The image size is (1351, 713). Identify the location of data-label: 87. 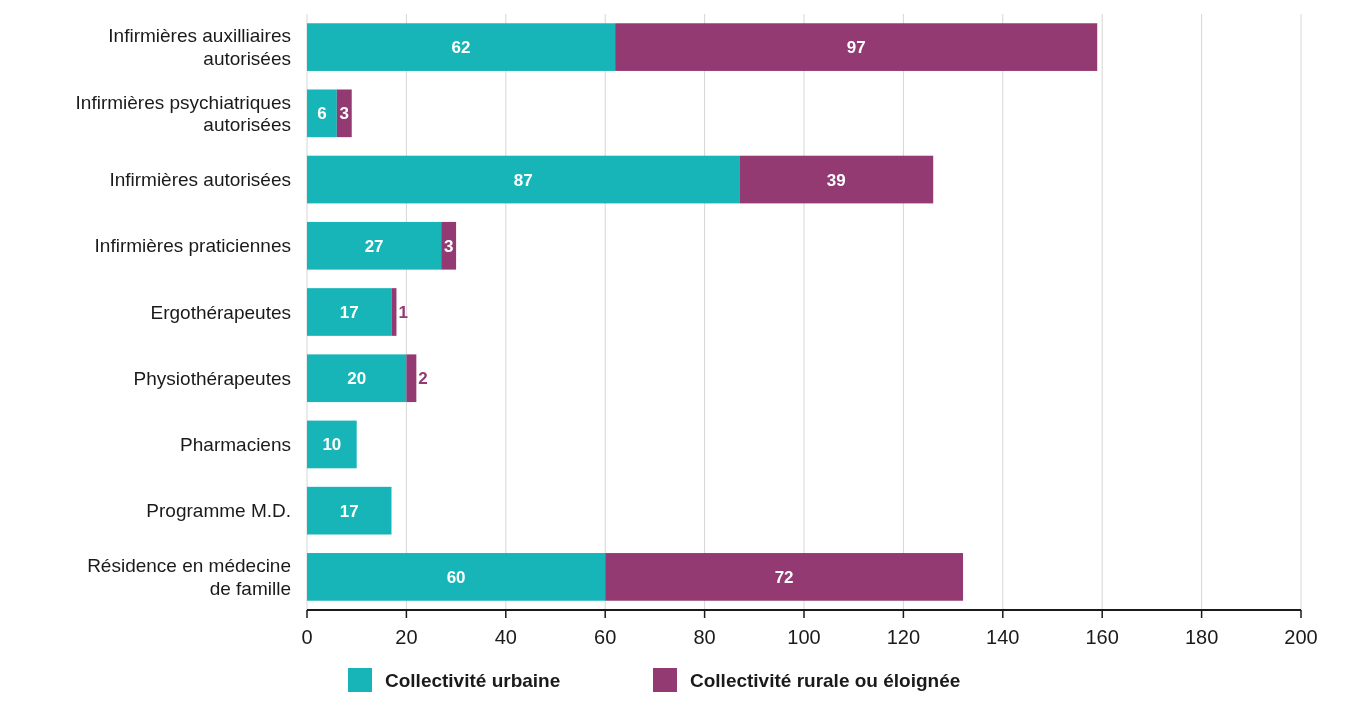
(523, 180).